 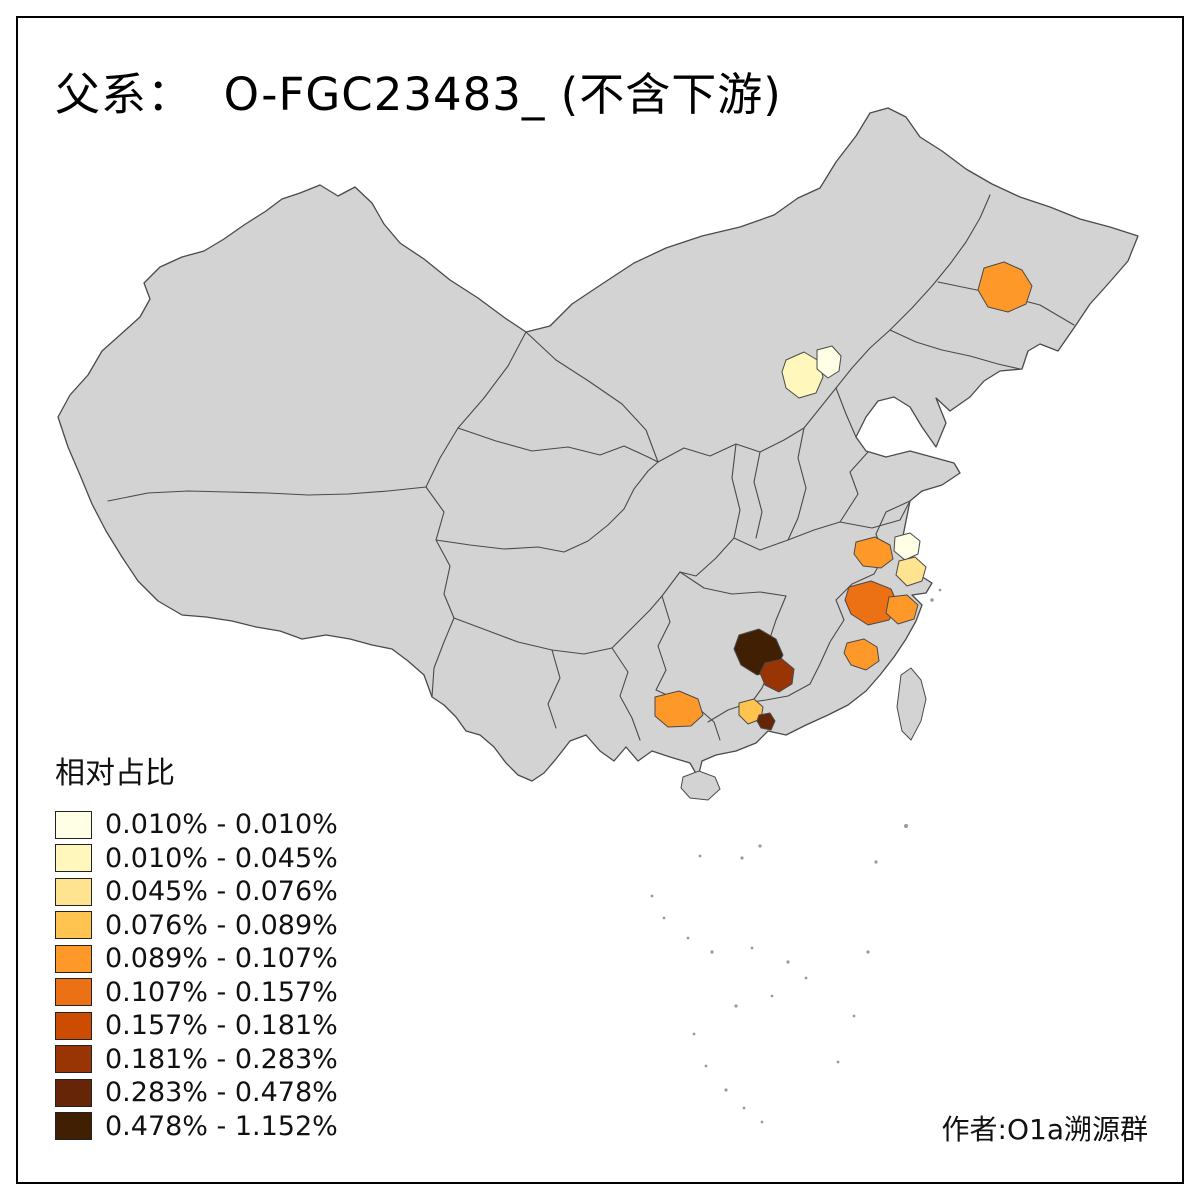 I want to click on legend-label: 0.010% - 0.010%, so click(x=221, y=825).